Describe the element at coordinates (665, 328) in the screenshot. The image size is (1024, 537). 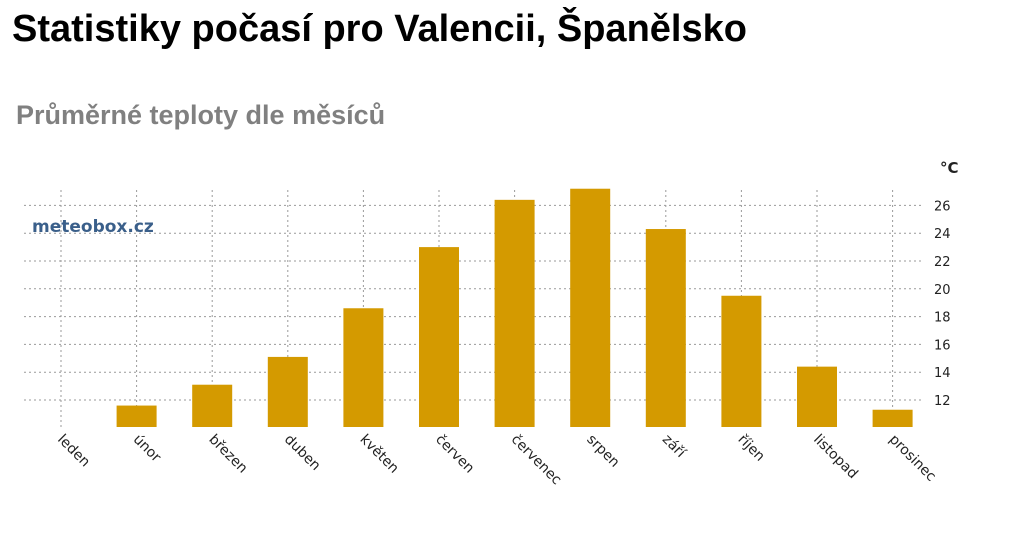
I see `bar-září` at that location.